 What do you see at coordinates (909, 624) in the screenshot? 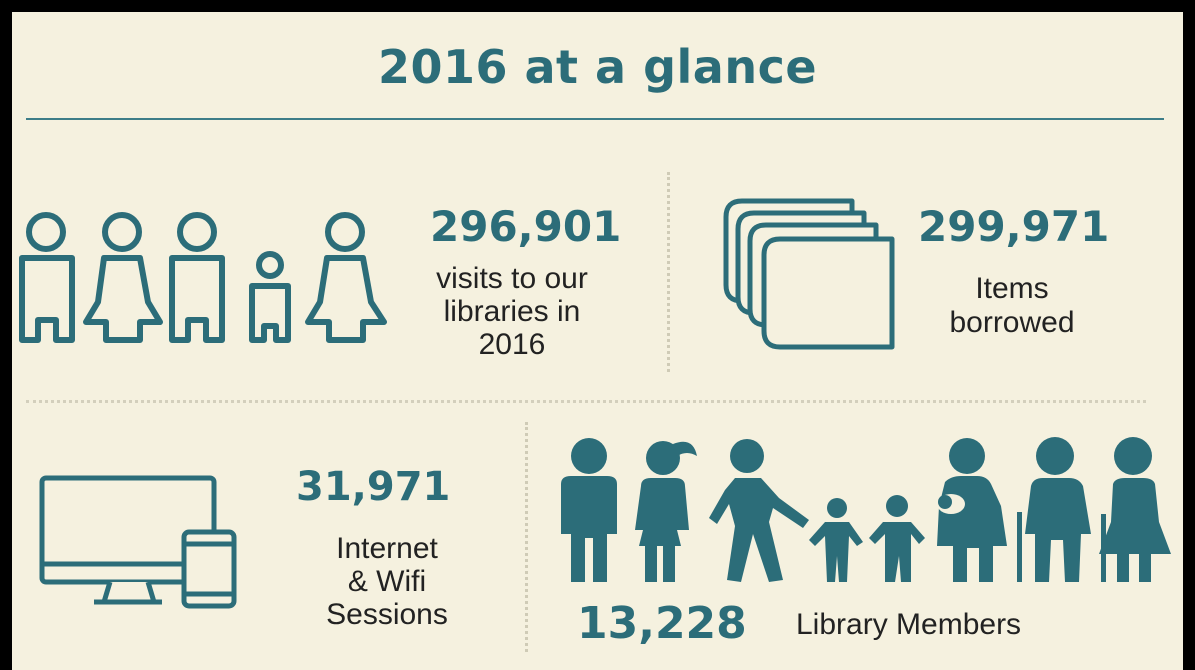
I see `members-label: Library Members` at bounding box center [909, 624].